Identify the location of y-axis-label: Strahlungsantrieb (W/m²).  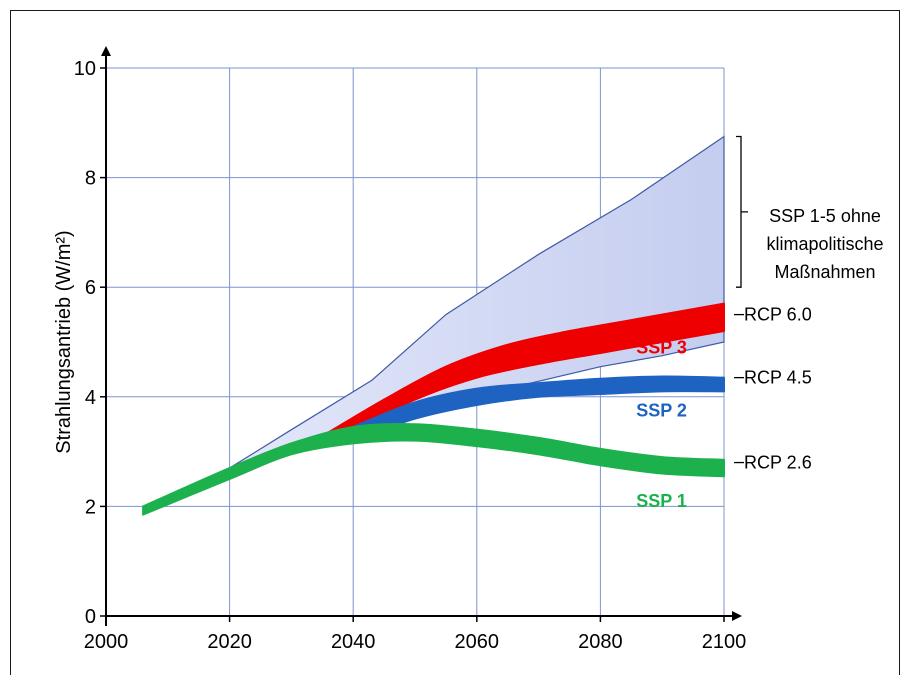
(64, 341).